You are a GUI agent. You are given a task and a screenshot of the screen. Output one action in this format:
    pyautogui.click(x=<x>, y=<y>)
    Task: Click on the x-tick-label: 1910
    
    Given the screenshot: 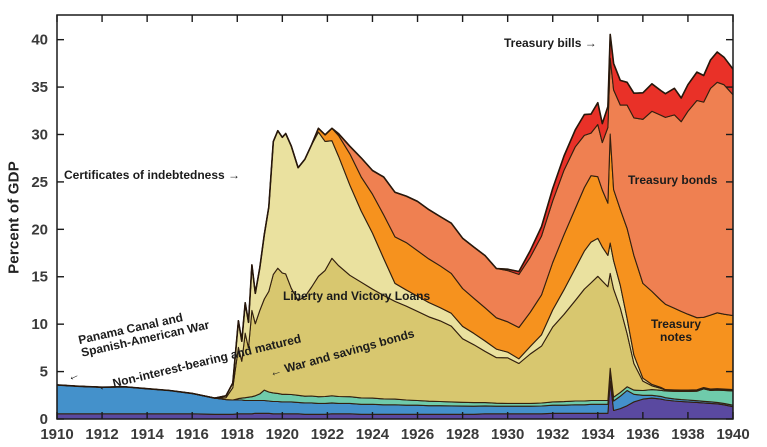 What is the action you would take?
    pyautogui.click(x=56, y=434)
    